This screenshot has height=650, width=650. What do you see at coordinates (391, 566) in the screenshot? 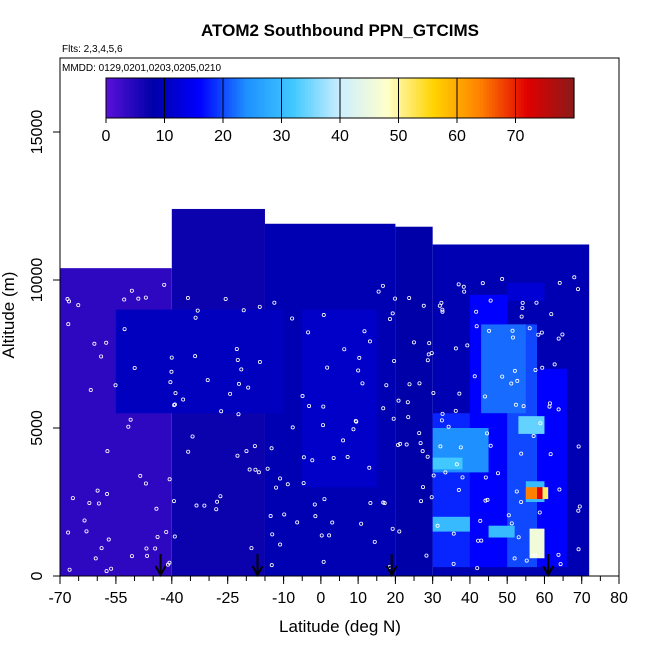
I see `flight-marker-arrow` at bounding box center [391, 566].